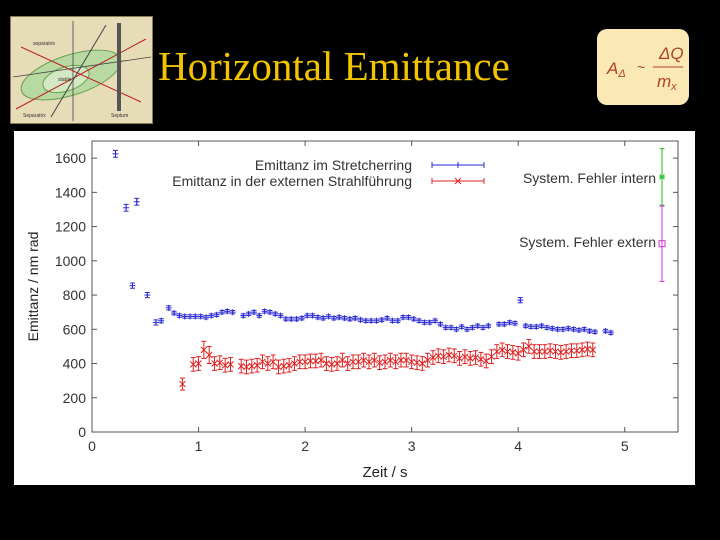 This screenshot has height=540, width=720. Describe the element at coordinates (518, 446) in the screenshot. I see `x-tick-label: 4` at that location.